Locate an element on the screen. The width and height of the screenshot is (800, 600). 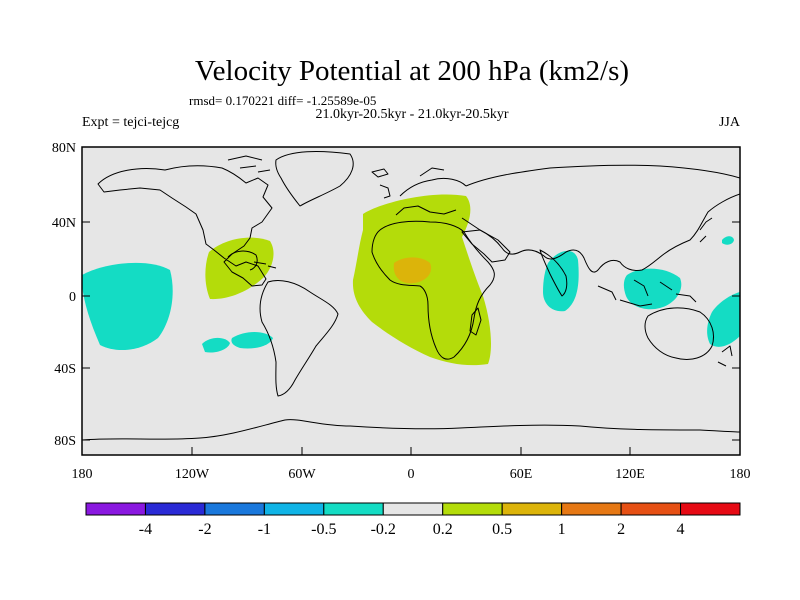
colorbar-boxes is located at coordinates (413, 509).